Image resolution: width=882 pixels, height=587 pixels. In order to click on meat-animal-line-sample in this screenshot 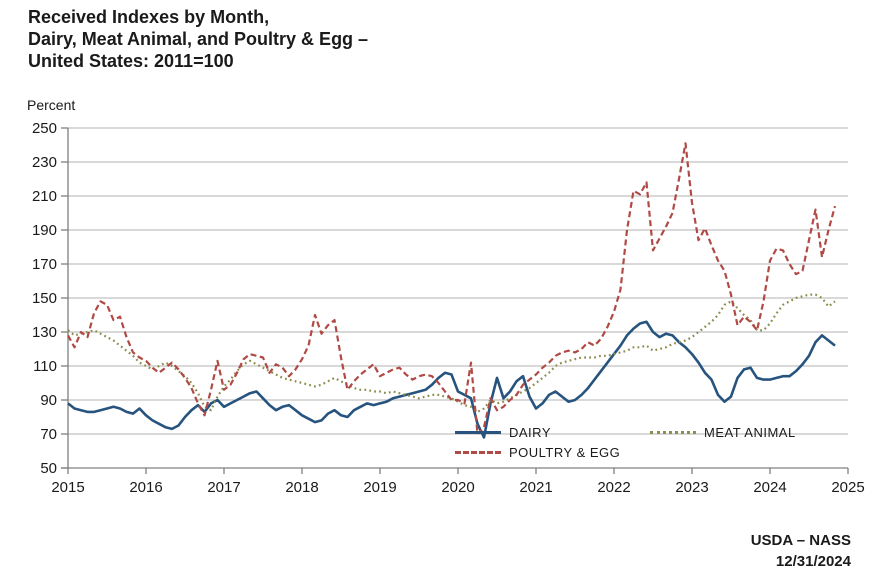, I will do `click(673, 432)`.